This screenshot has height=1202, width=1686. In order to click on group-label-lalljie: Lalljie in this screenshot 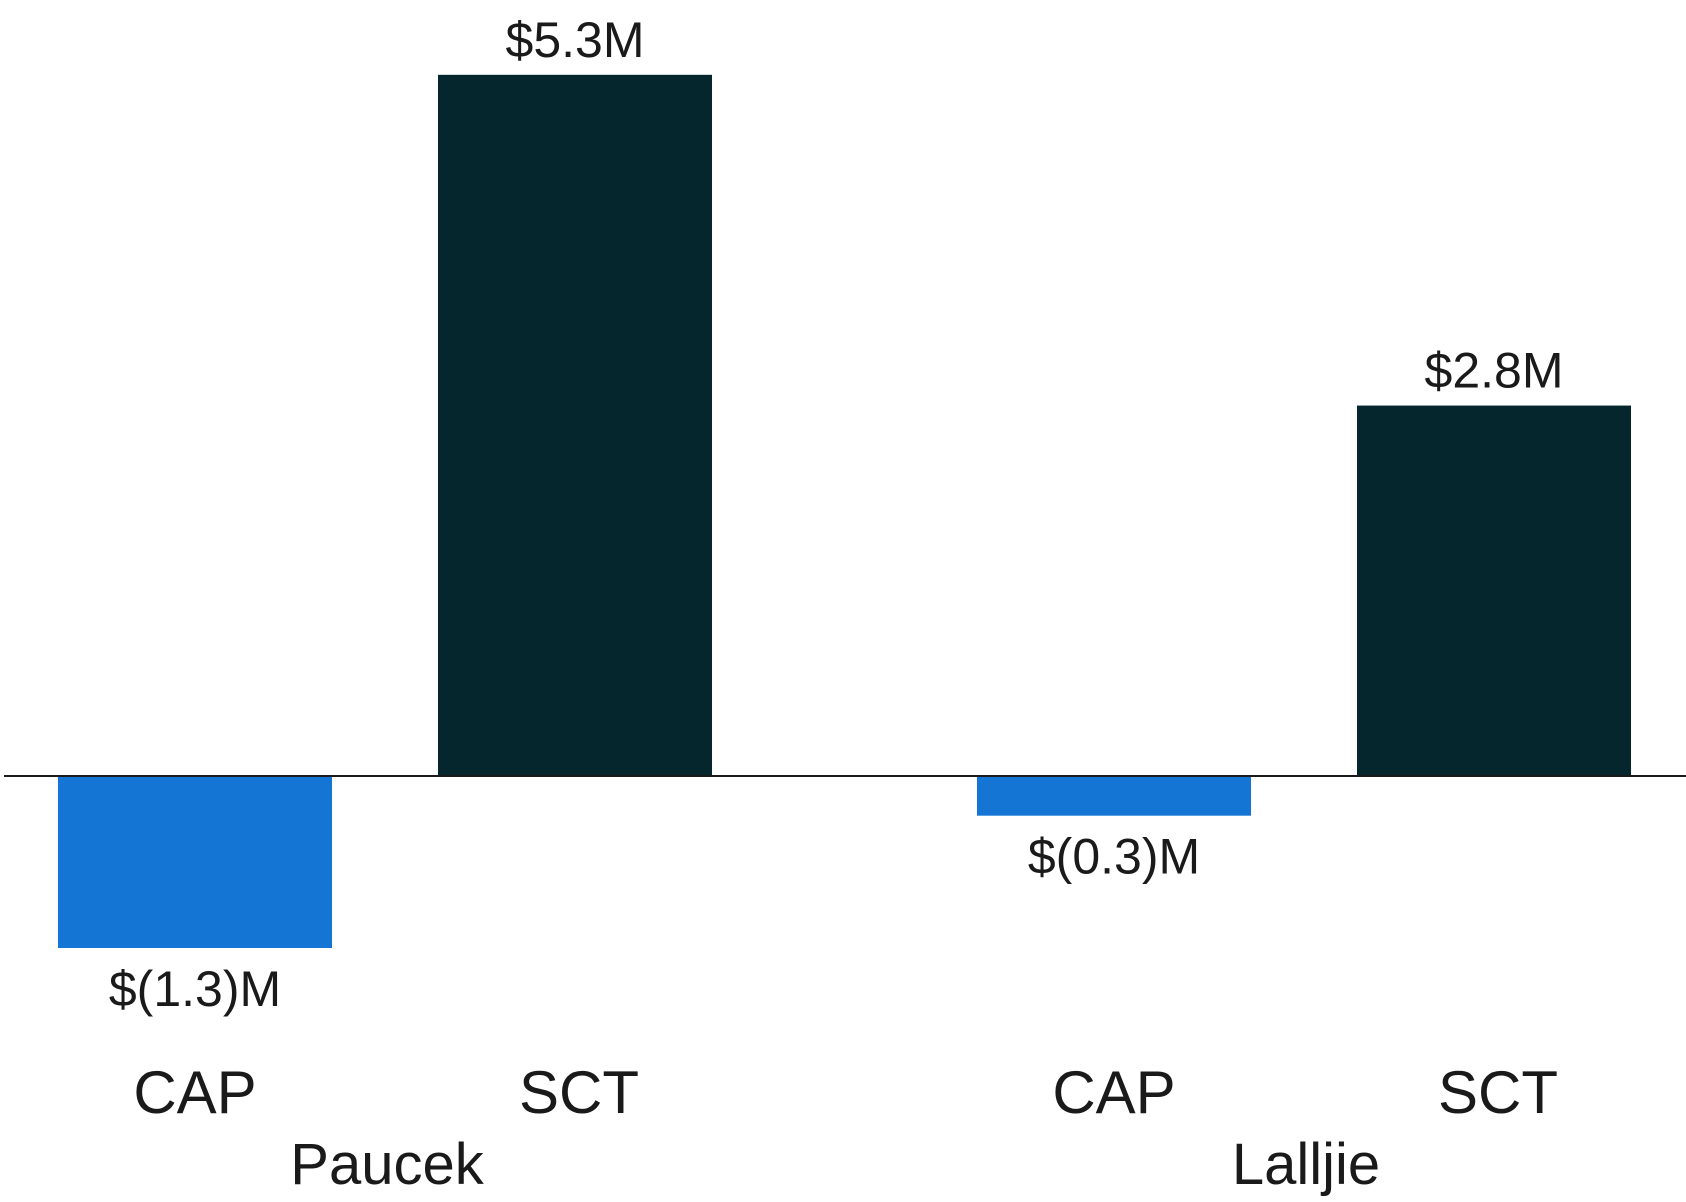, I will do `click(1306, 1164)`.